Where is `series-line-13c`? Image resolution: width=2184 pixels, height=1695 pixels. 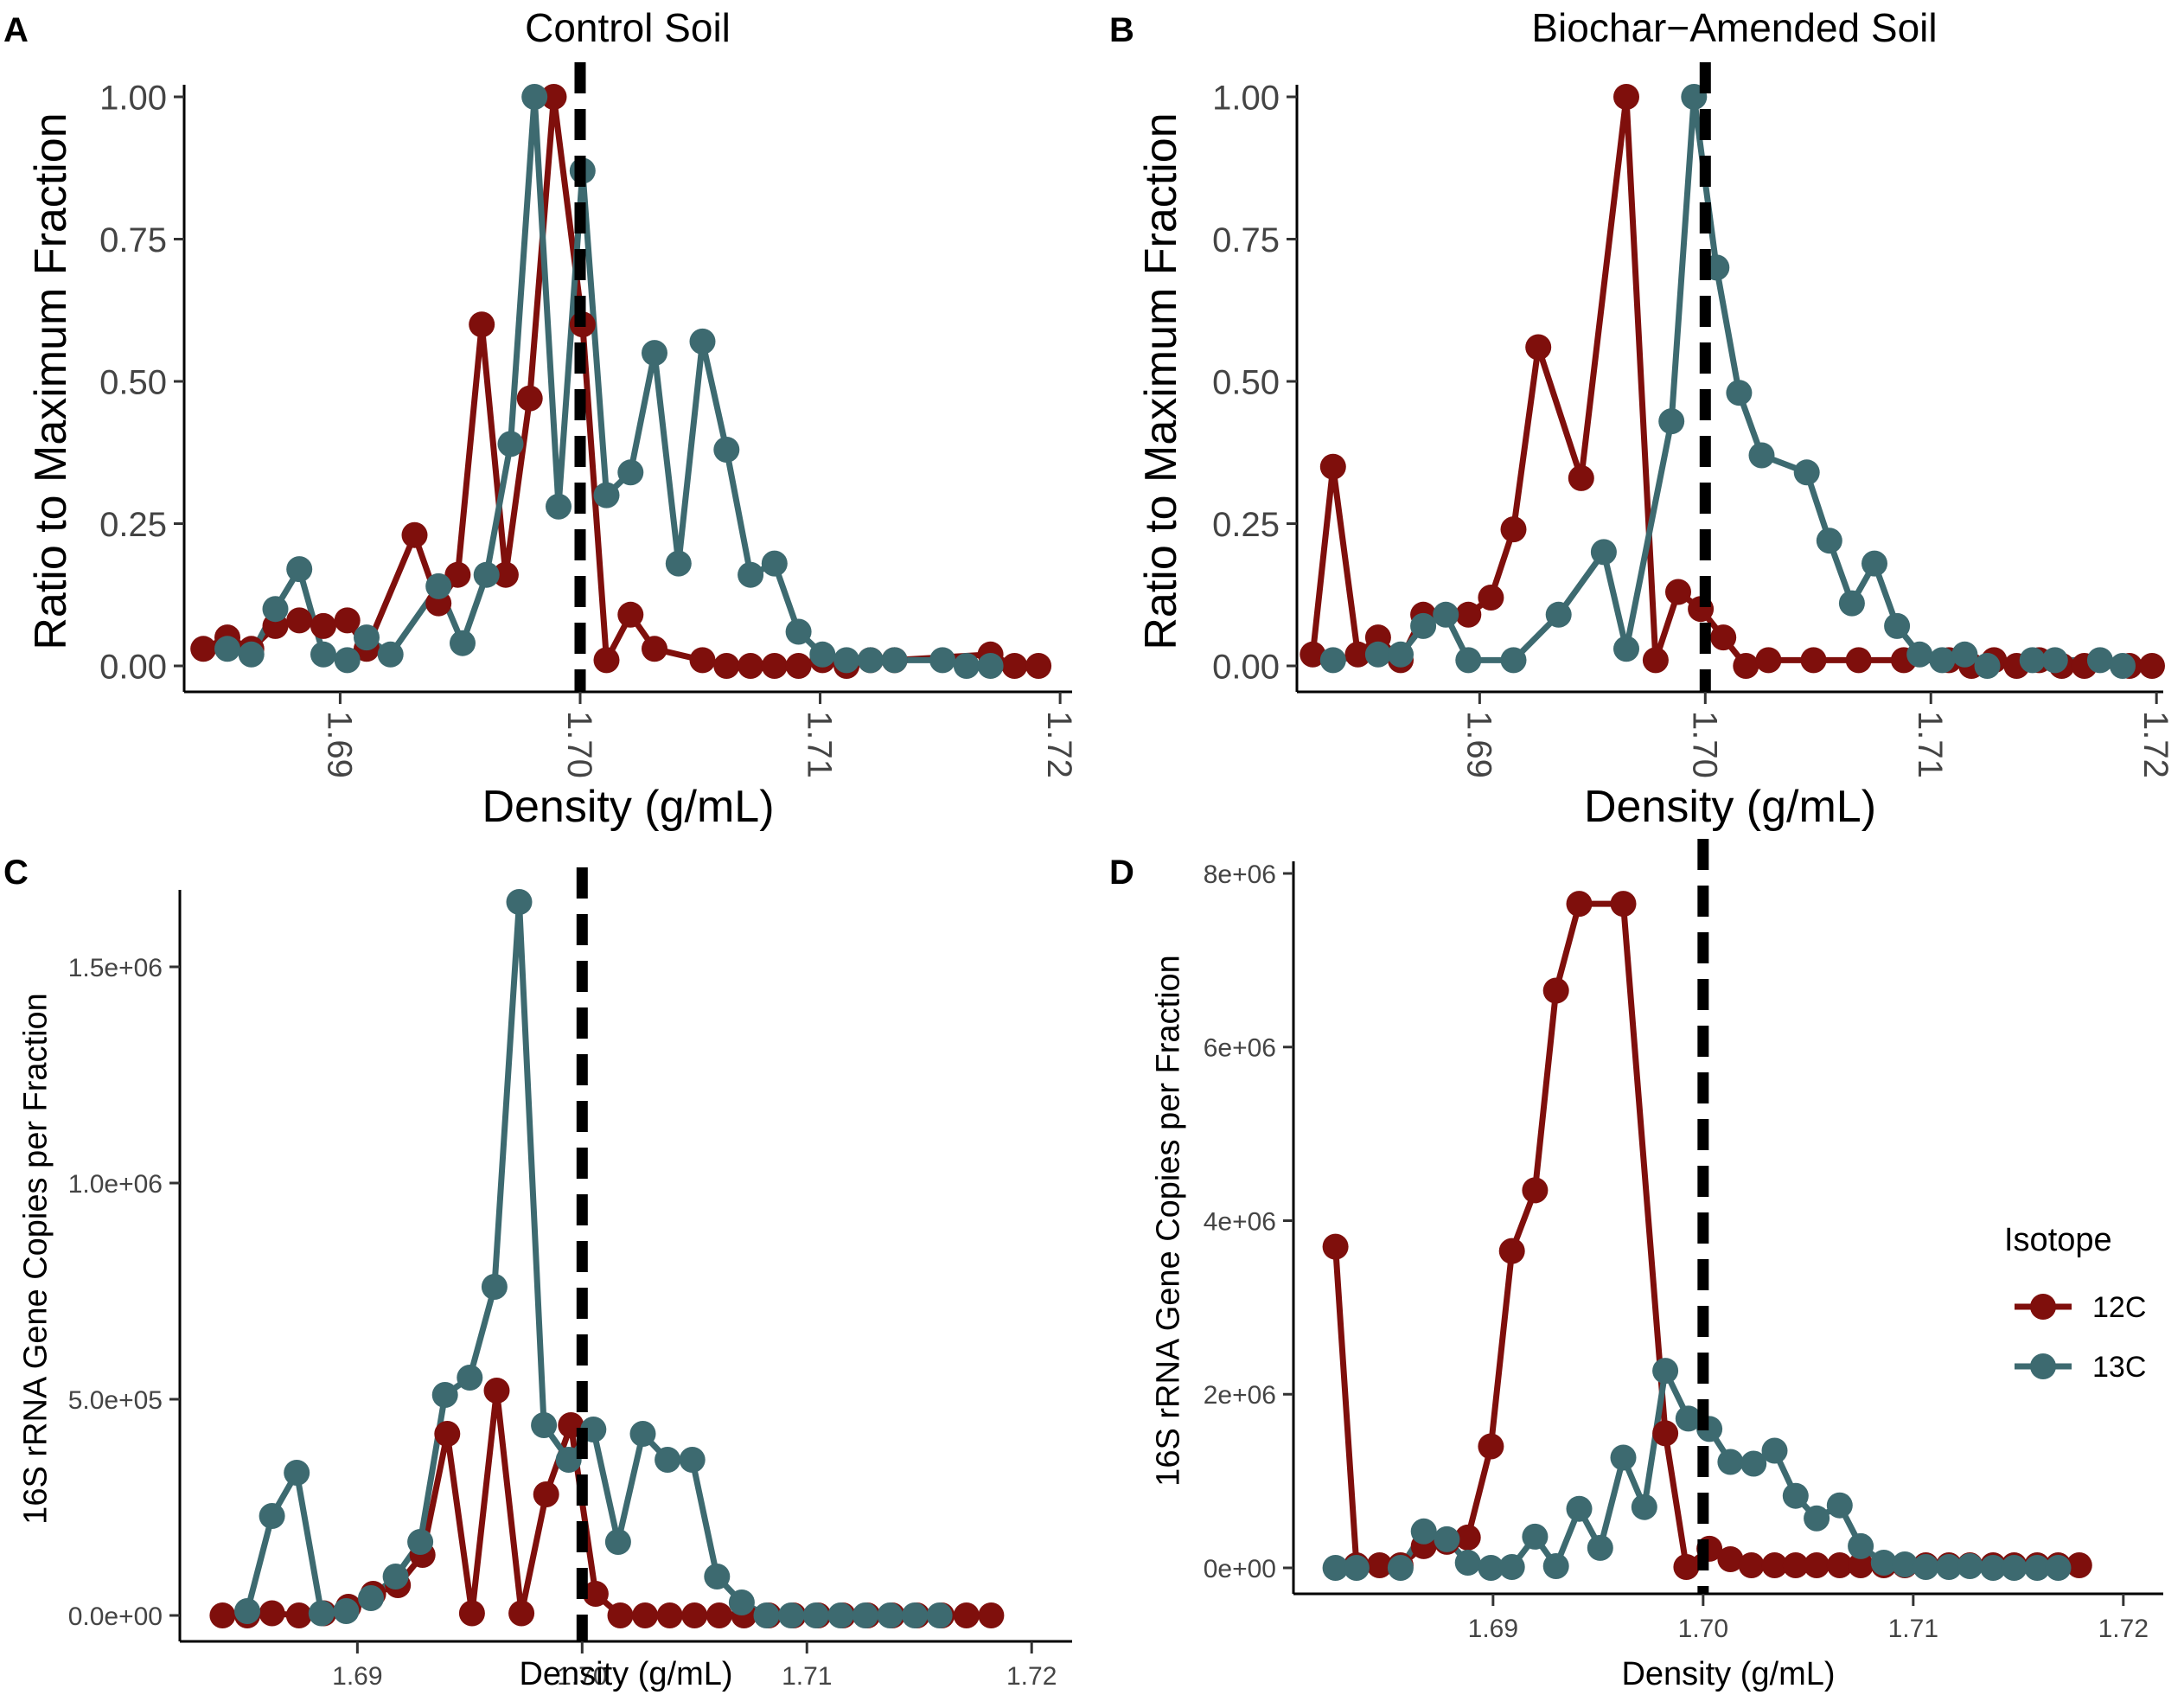
series-line-13c is located at coordinates (1728, 381).